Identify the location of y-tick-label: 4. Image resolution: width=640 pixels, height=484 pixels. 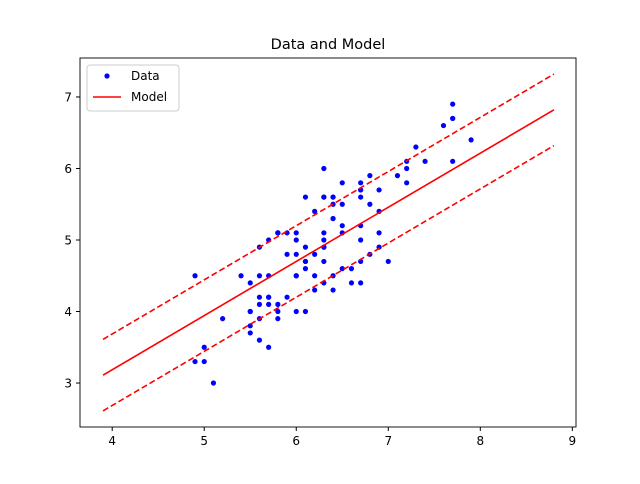
(68, 312).